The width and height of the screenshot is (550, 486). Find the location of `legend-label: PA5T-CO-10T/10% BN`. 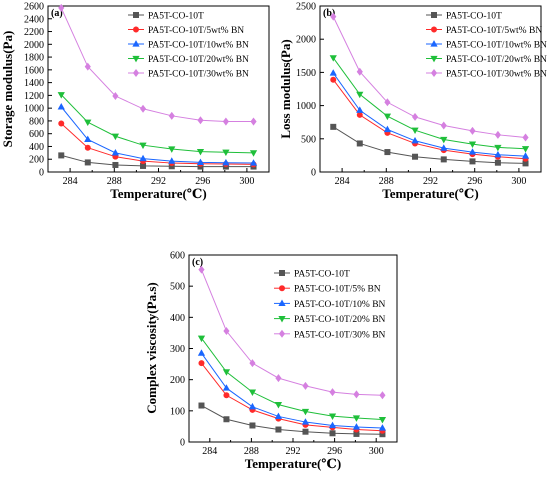

legend-label: PA5T-CO-10T/10% BN is located at coordinates (340, 305).